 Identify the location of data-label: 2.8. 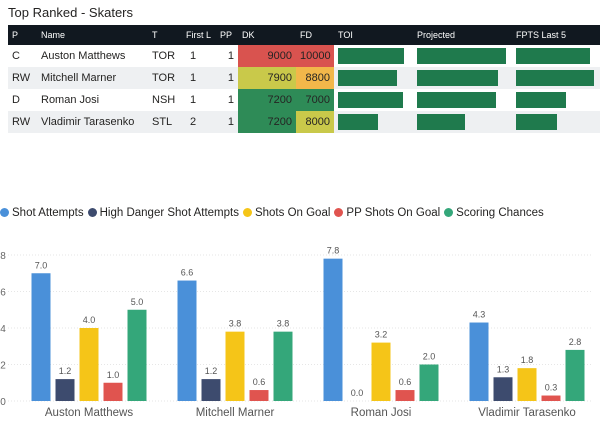
(575, 342).